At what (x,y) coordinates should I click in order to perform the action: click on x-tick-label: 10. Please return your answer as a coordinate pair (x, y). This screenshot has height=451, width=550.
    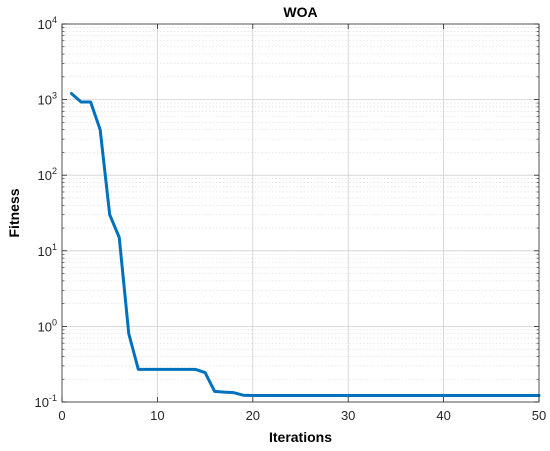
    Looking at the image, I should click on (157, 415).